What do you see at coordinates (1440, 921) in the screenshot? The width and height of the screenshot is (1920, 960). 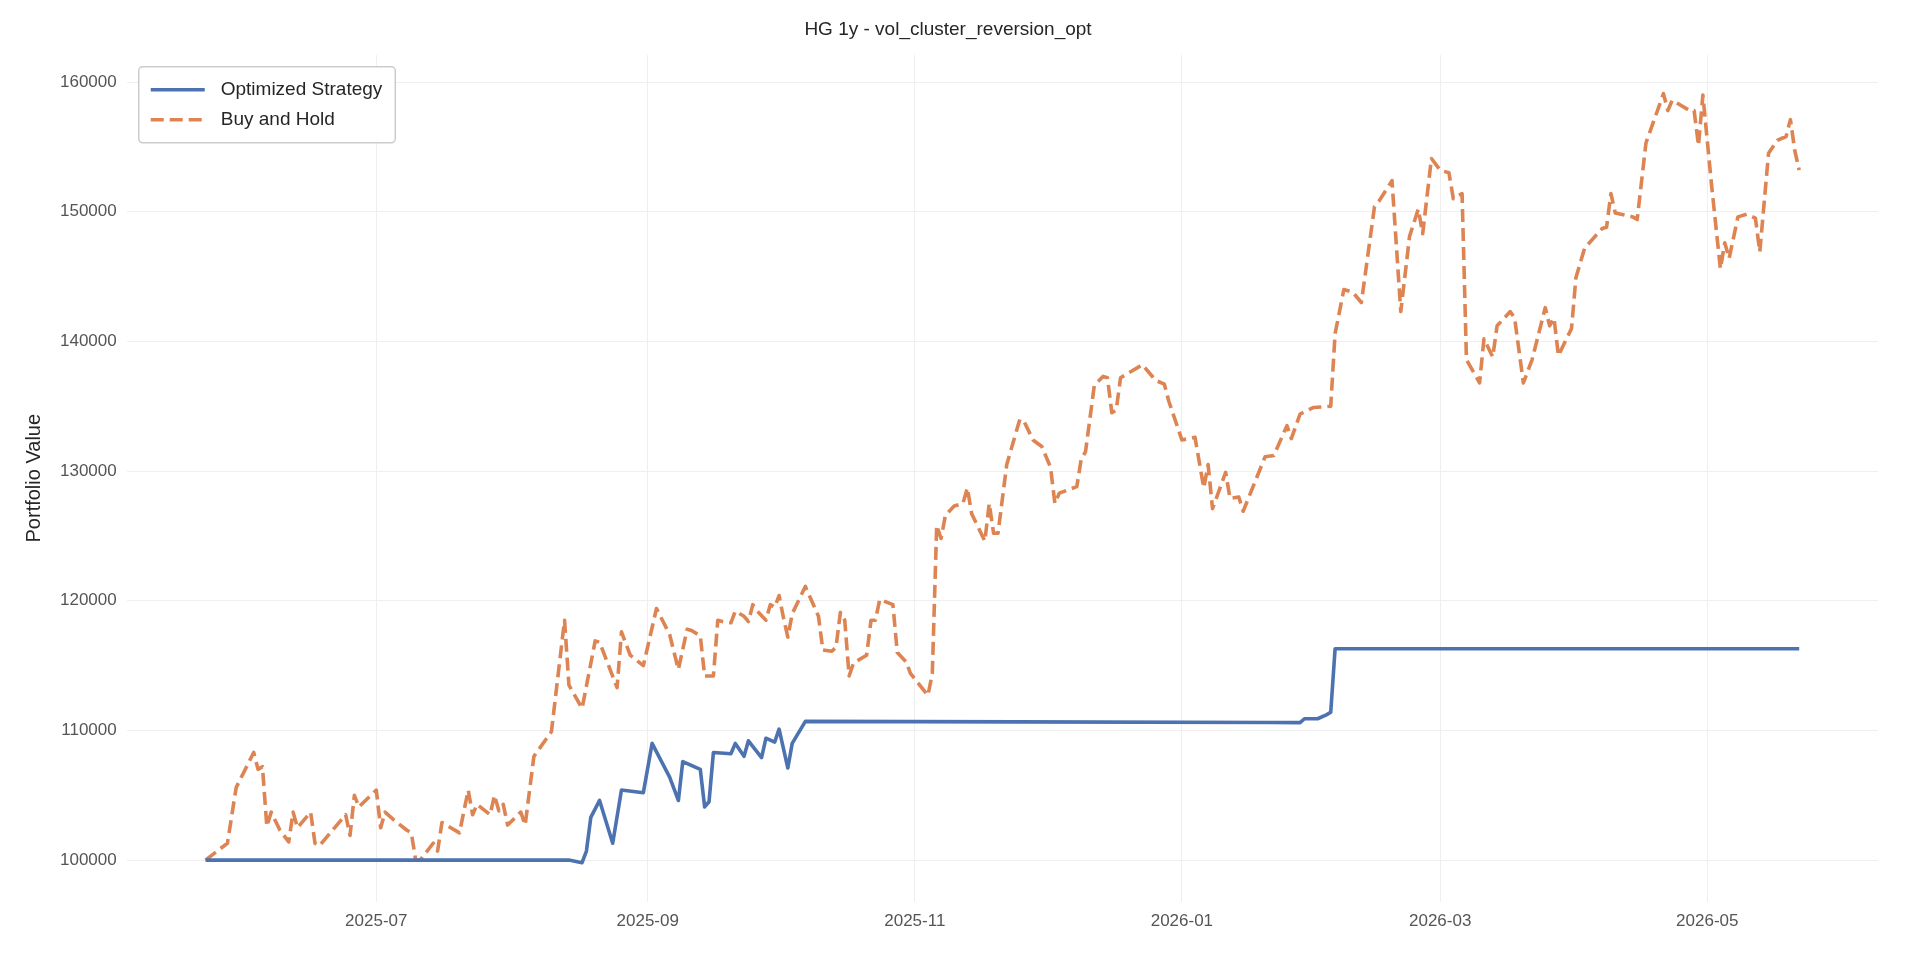 I see `x-tick-label: 2026-03` at bounding box center [1440, 921].